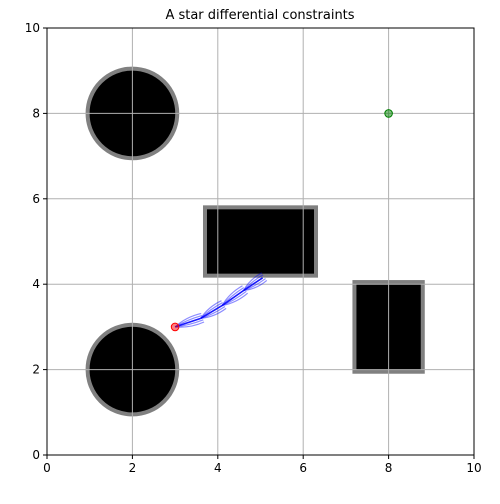  What do you see at coordinates (36, 284) in the screenshot?
I see `y-tick-label: 4` at bounding box center [36, 284].